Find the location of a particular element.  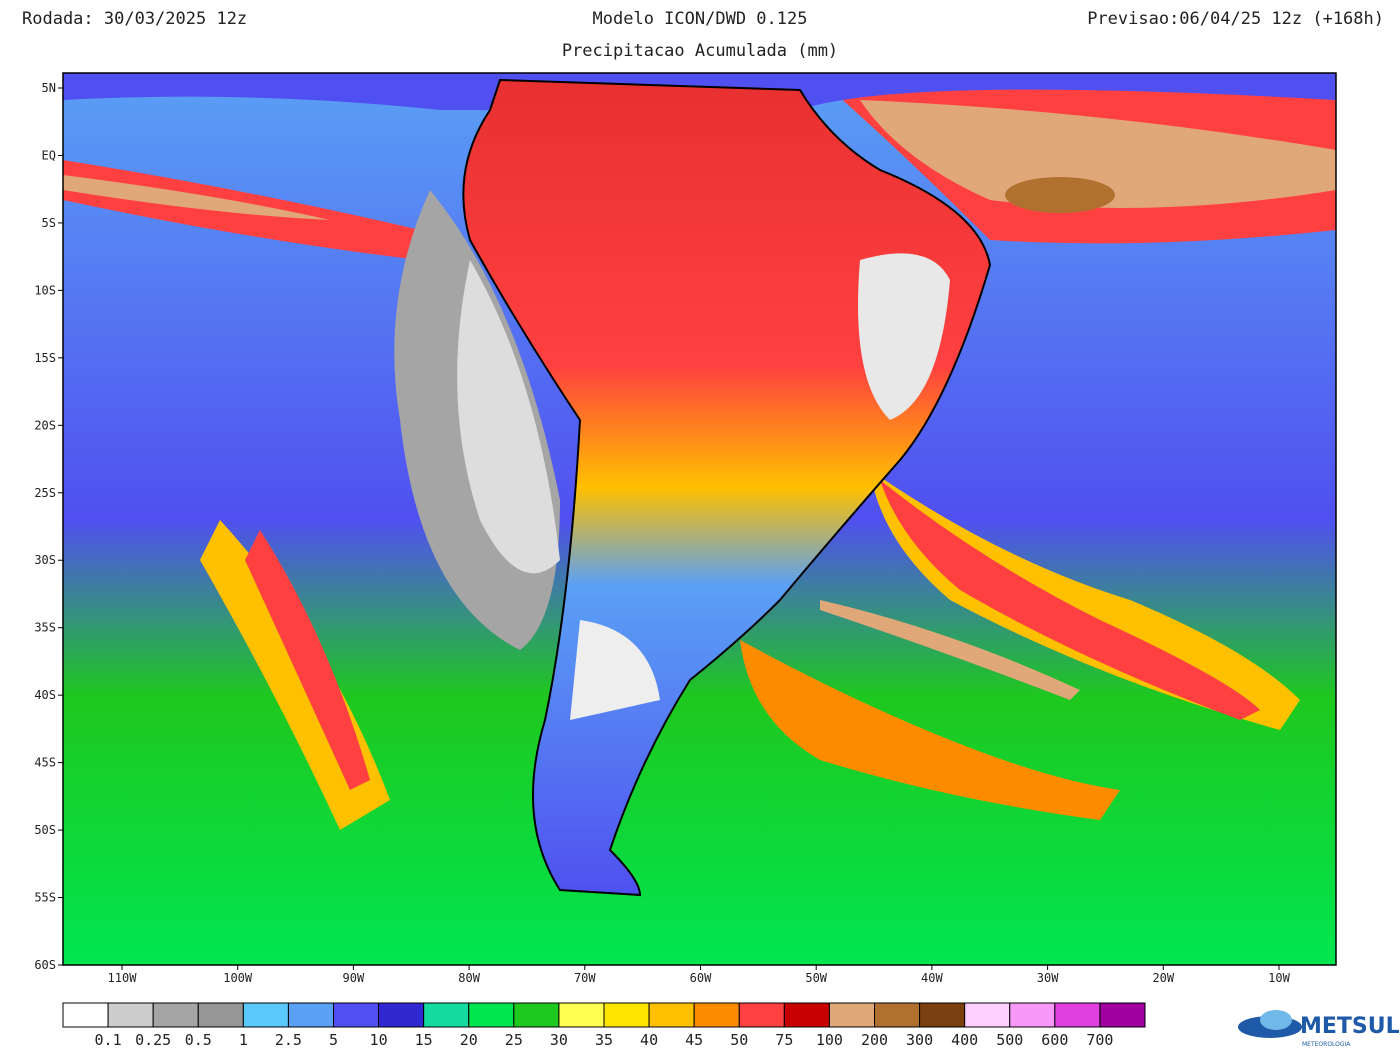

lat-axis: 5N EQ 5S 10S 15S 20S 25S 30S 35S 40S 45S 50S 55S 60S is located at coordinates (48, 526).